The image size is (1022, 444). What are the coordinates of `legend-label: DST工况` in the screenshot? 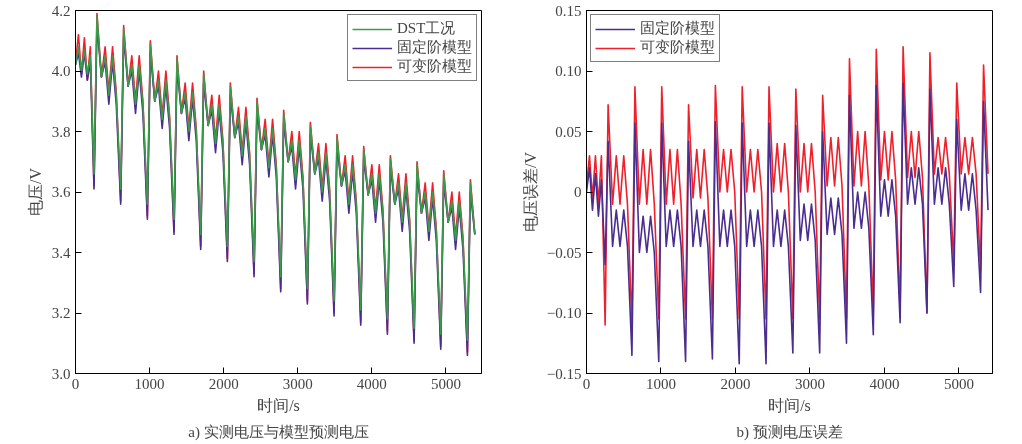 It's located at (426, 28).